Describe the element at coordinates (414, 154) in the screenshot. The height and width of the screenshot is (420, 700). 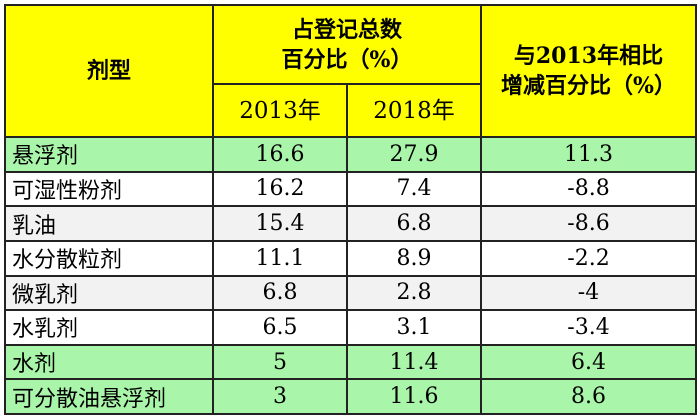
I see `cell-2018: 27.9` at that location.